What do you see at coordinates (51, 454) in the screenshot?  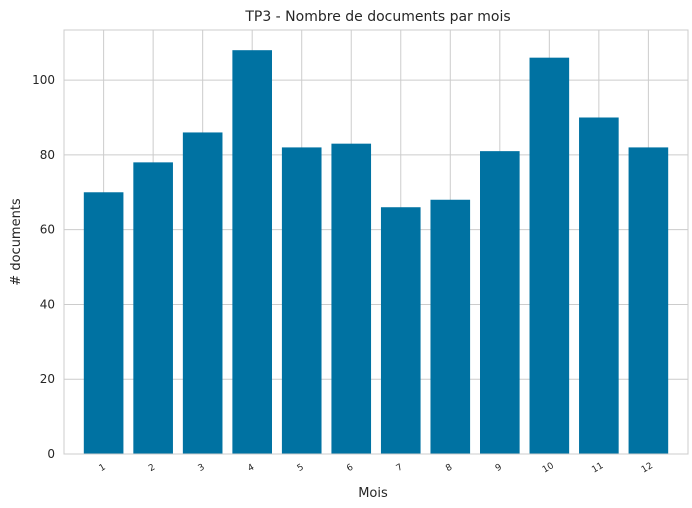 I see `y-tick-label: 0` at bounding box center [51, 454].